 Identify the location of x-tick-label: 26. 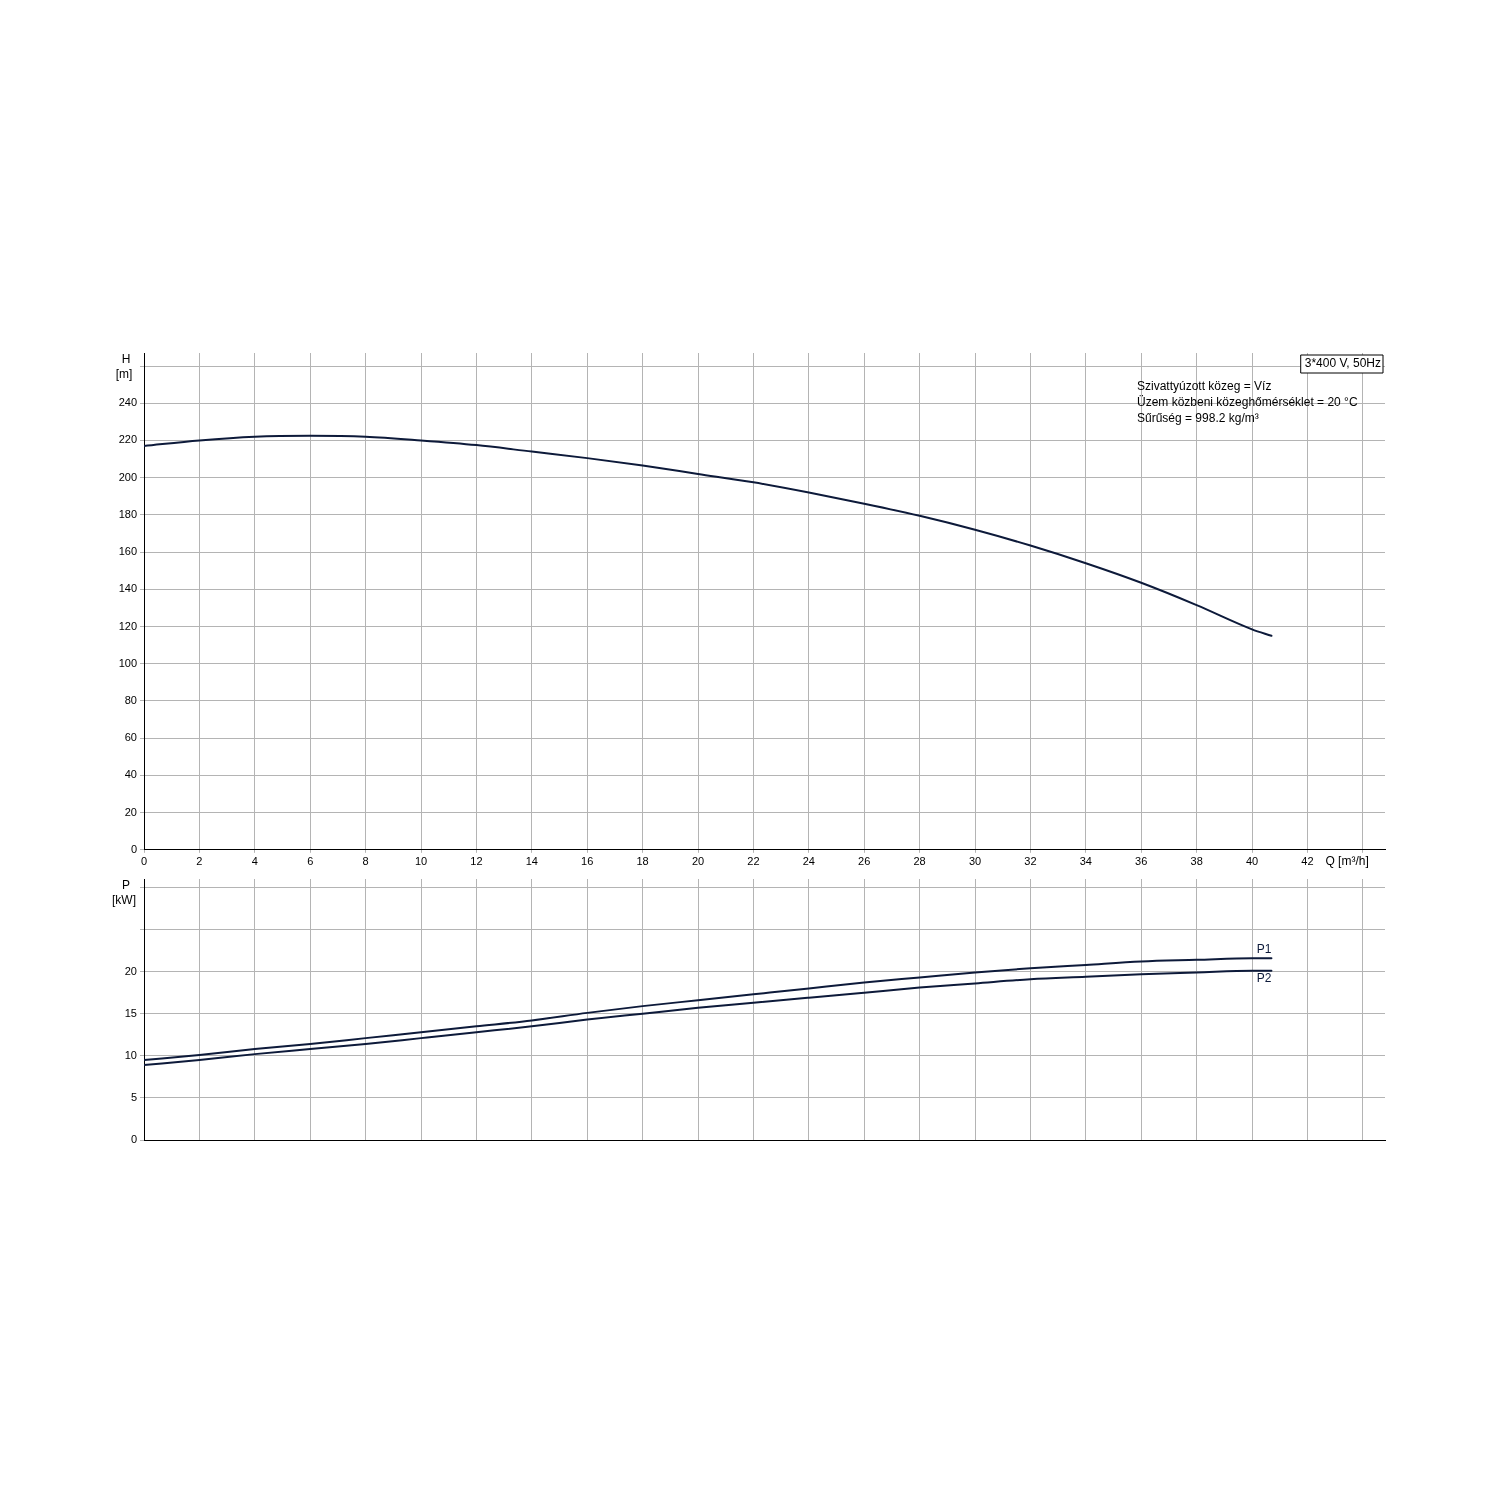
(864, 861).